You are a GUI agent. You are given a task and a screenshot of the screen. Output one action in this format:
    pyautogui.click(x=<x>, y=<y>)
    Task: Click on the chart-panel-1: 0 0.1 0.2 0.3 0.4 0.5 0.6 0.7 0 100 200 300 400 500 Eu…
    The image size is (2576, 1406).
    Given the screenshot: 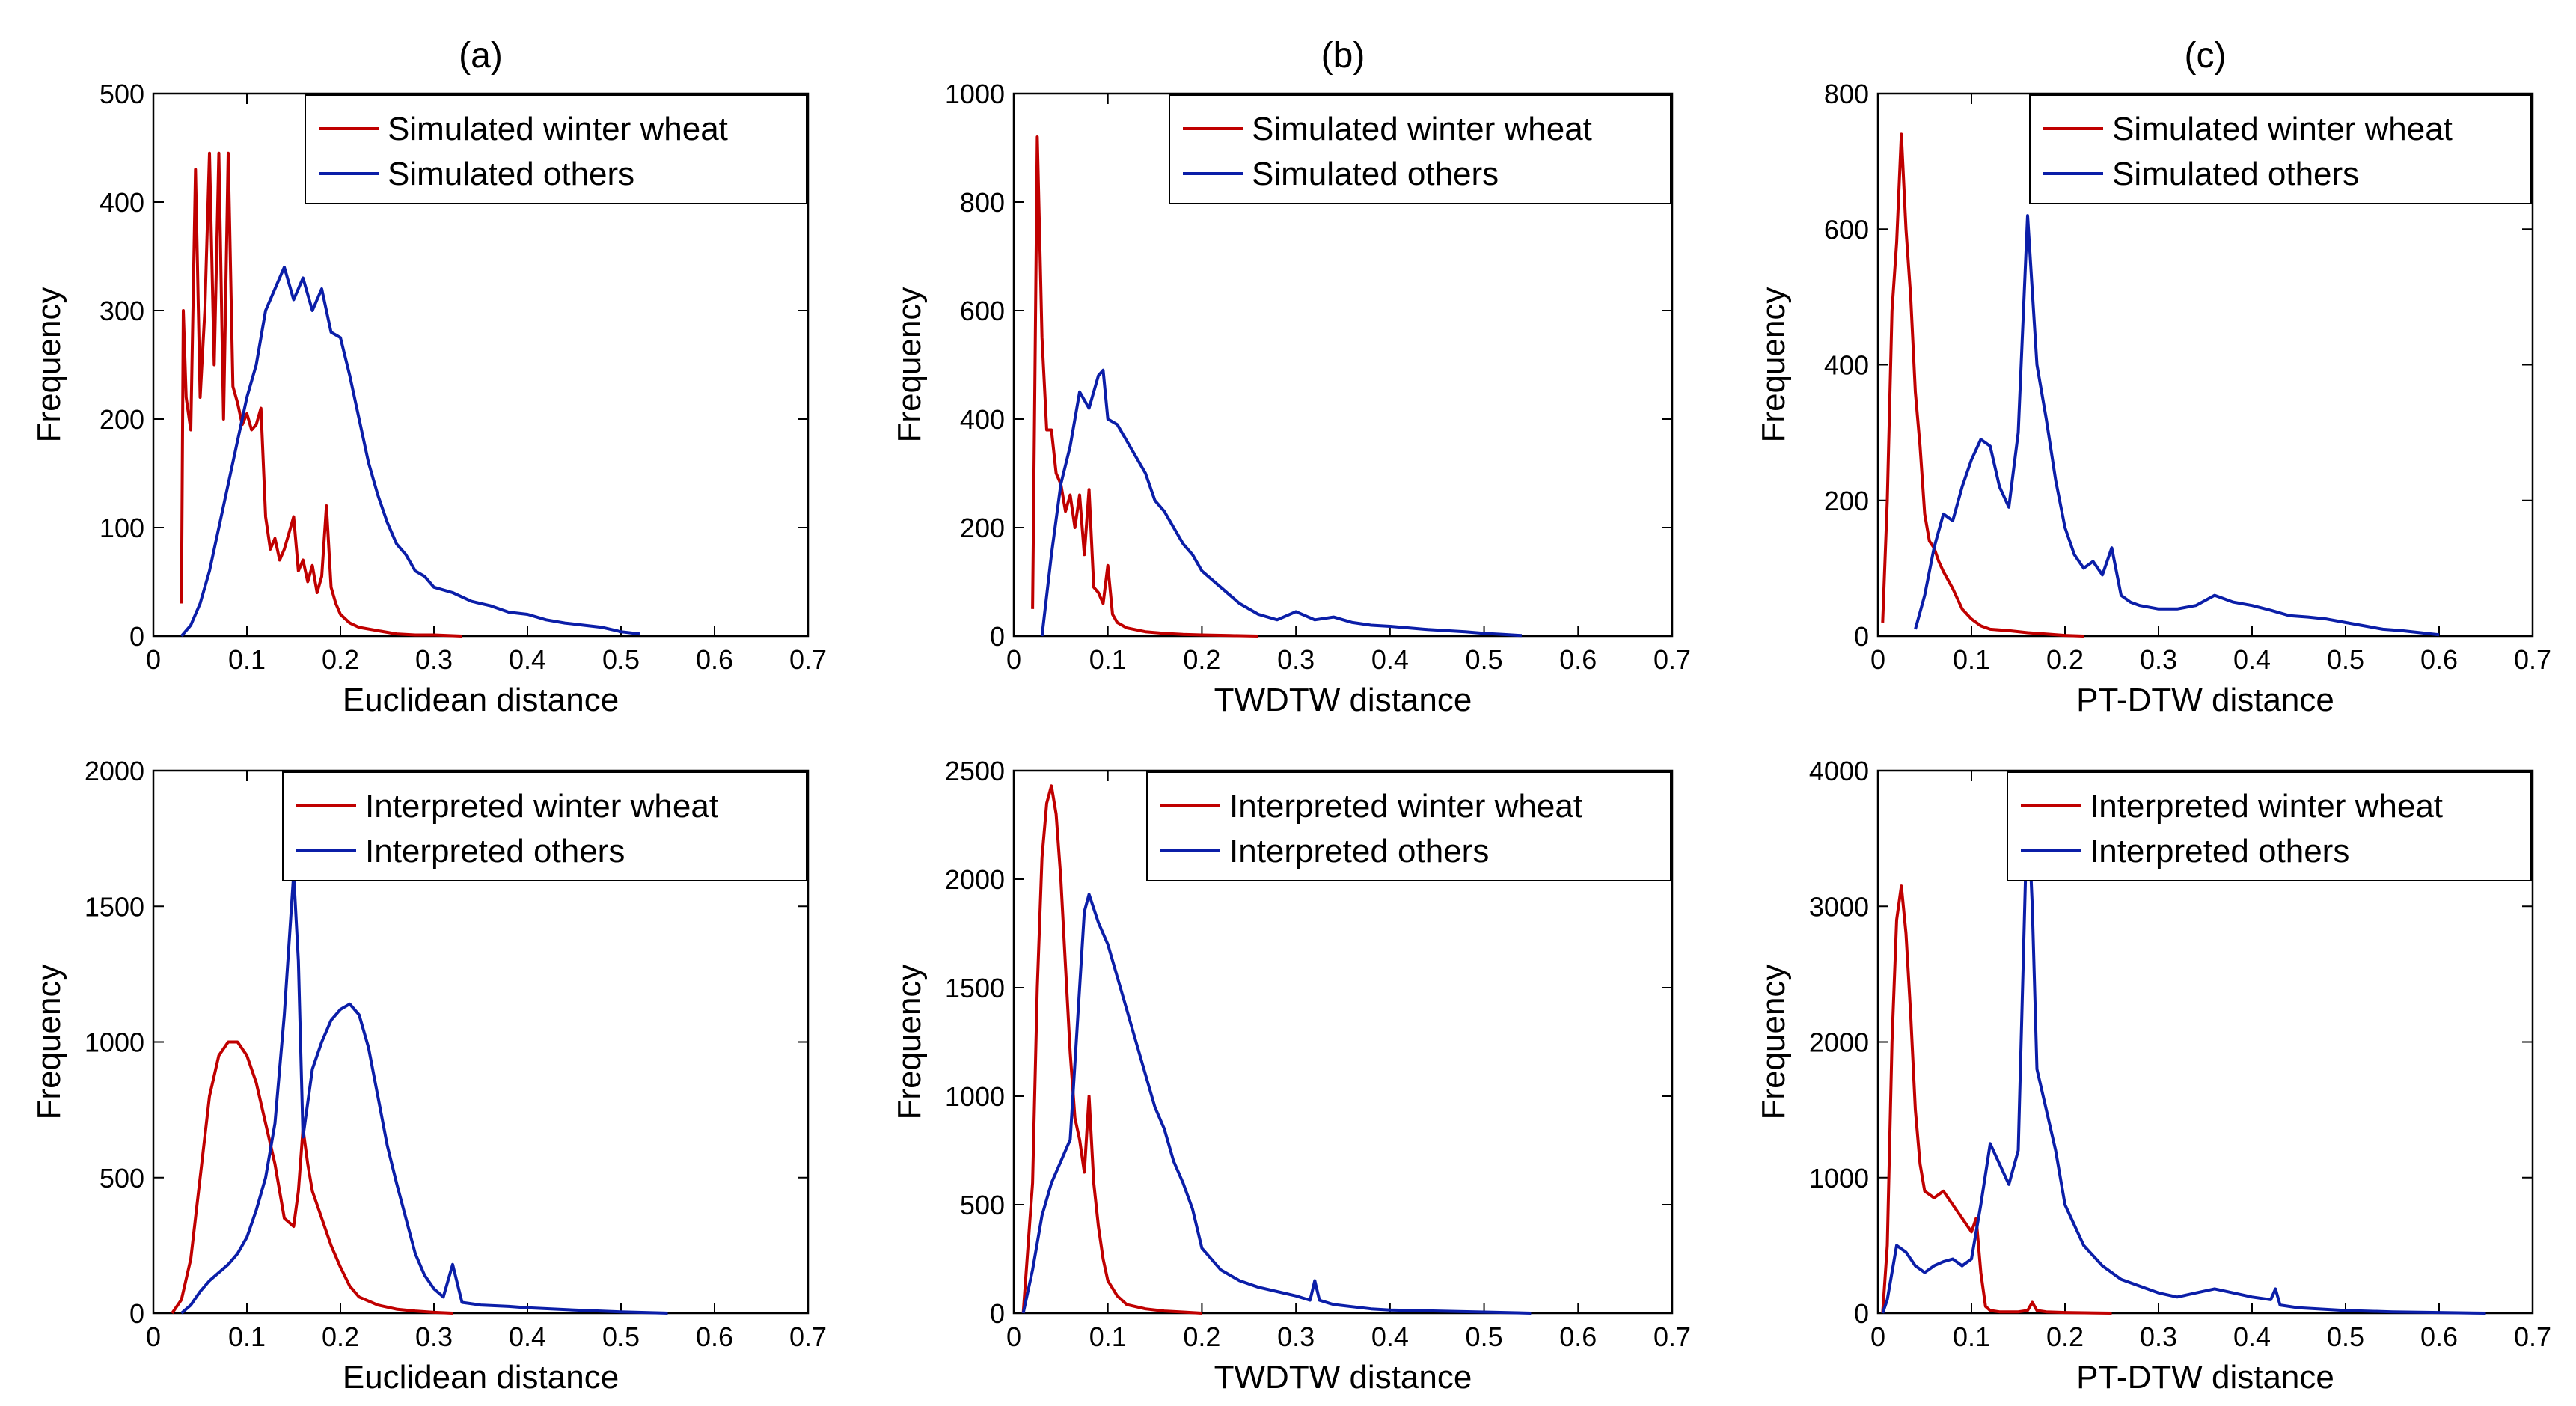 What is the action you would take?
    pyautogui.click(x=429, y=377)
    